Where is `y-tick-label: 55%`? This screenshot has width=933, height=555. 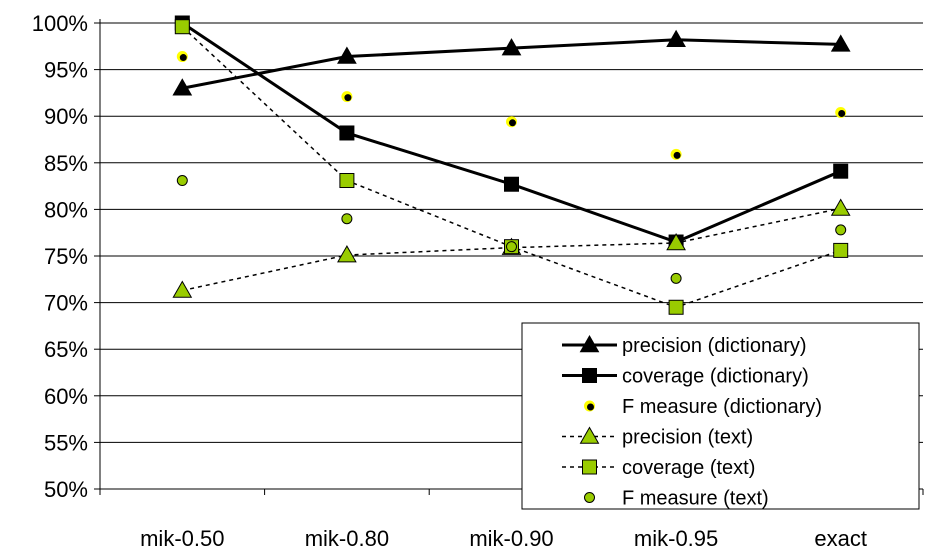
y-tick-label: 55% is located at coordinates (66, 442).